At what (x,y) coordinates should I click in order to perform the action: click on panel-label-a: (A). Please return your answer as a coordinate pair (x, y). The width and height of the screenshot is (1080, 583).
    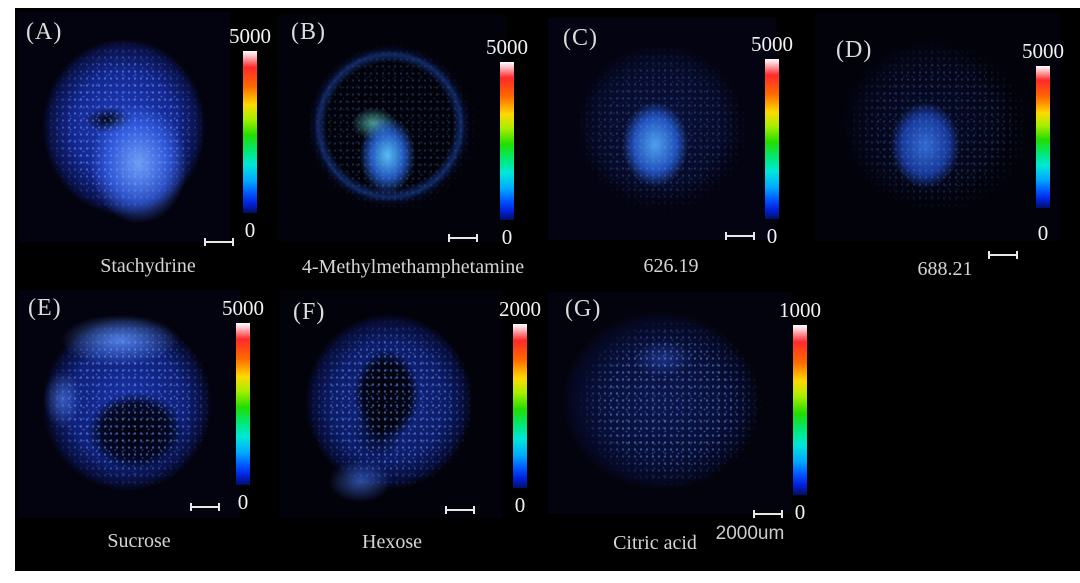
    Looking at the image, I should click on (44, 32).